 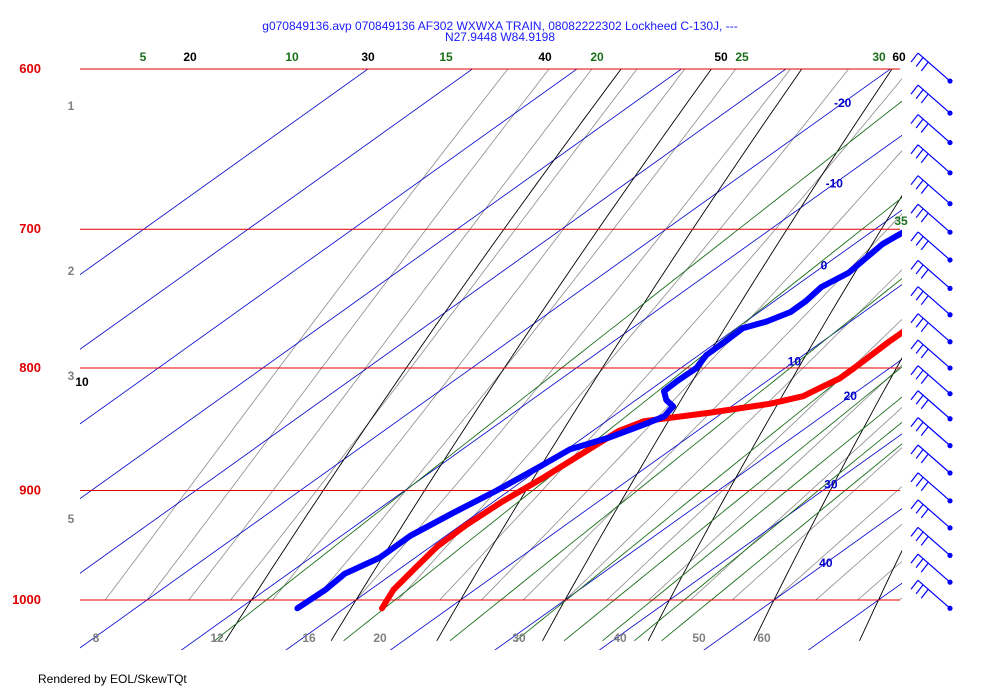 I want to click on moist-adiabat-label: 30, so click(x=519, y=638).